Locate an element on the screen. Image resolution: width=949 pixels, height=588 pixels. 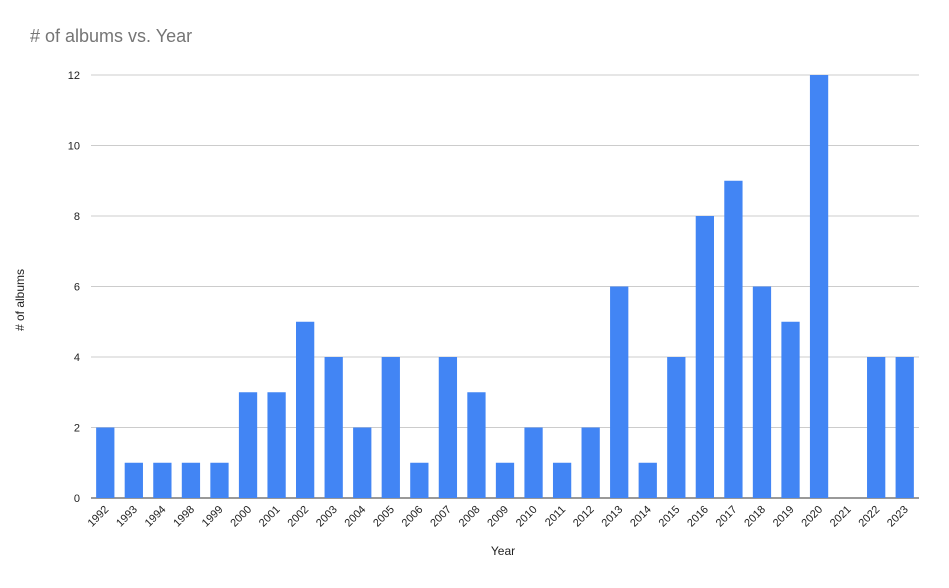
x-tick-label: 1992 is located at coordinates (99, 517).